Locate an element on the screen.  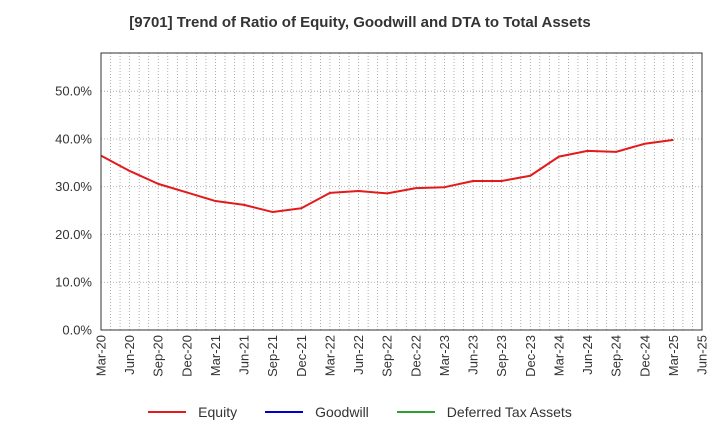
x-tick-label: Mar-22 is located at coordinates (329, 355).